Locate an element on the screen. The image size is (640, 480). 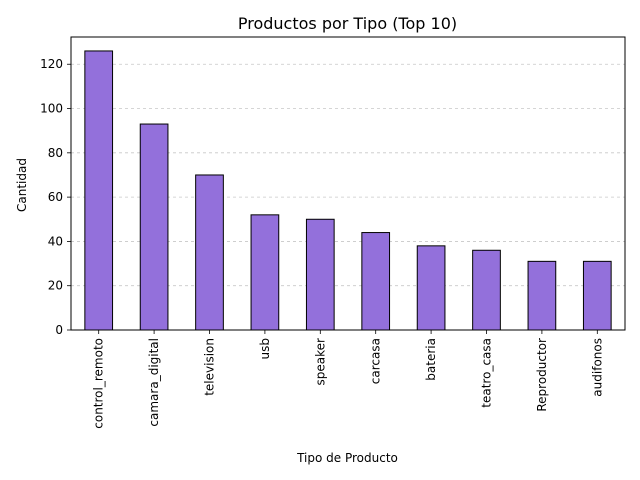
bar-bateria is located at coordinates (431, 288).